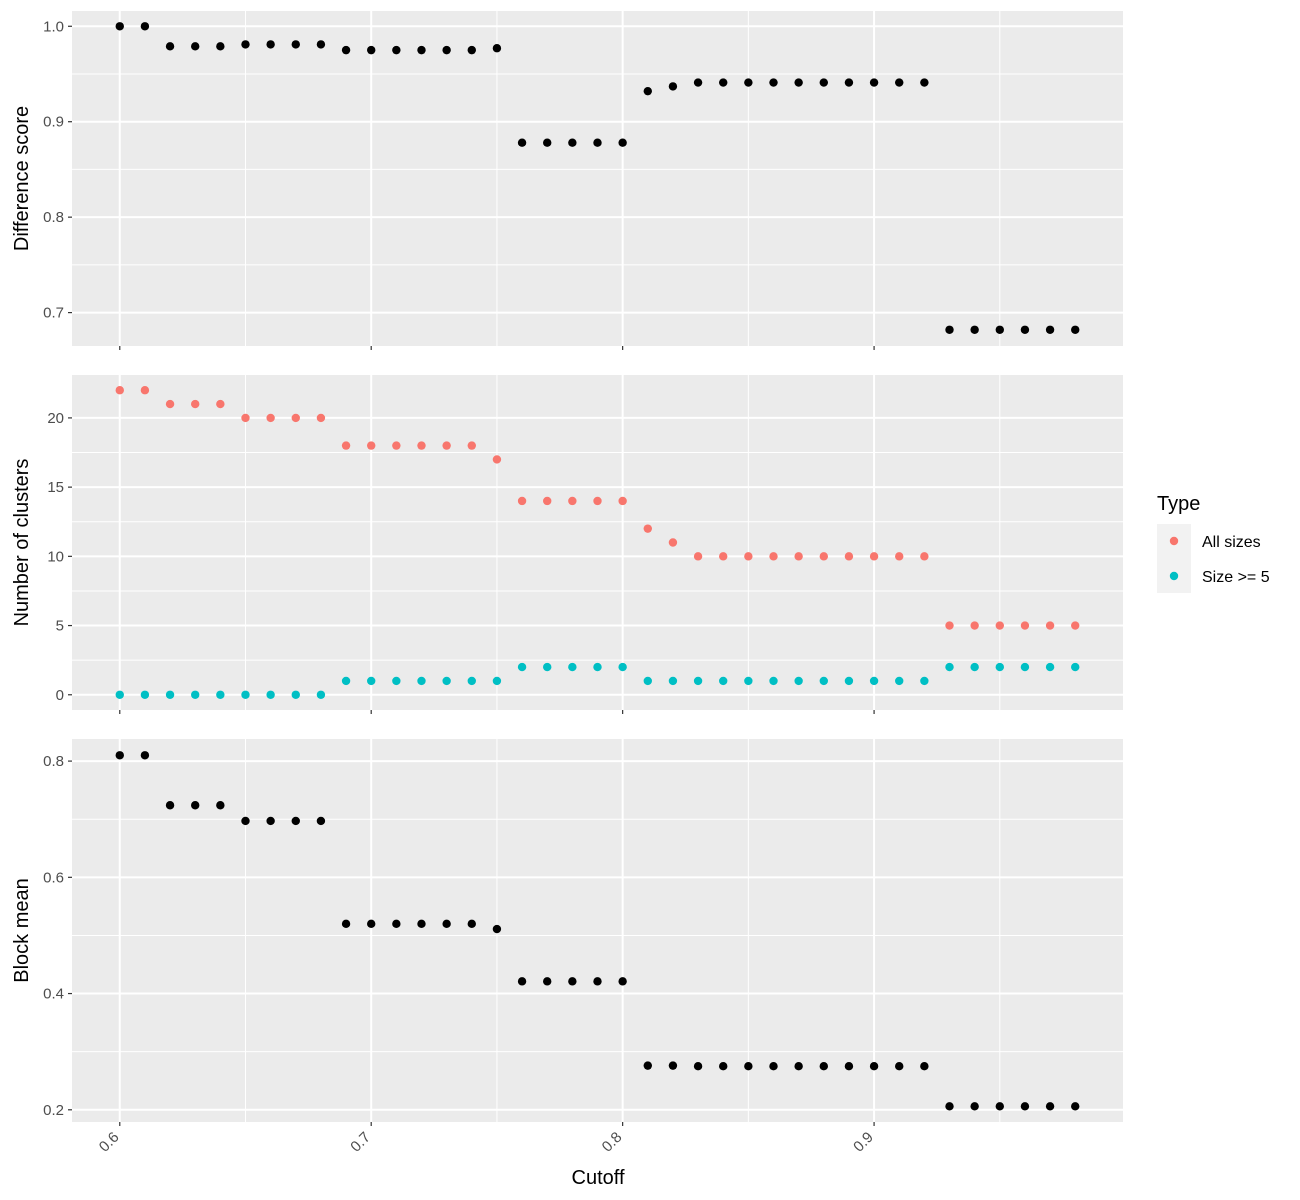 Image resolution: width=1300 pixels, height=1200 pixels. What do you see at coordinates (1174, 541) in the screenshot?
I see `legend-key-all-sizes` at bounding box center [1174, 541].